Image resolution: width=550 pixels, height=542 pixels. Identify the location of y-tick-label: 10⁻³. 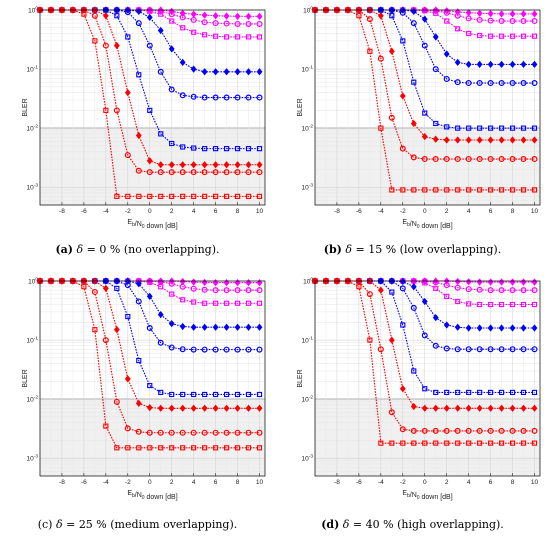
(33, 187).